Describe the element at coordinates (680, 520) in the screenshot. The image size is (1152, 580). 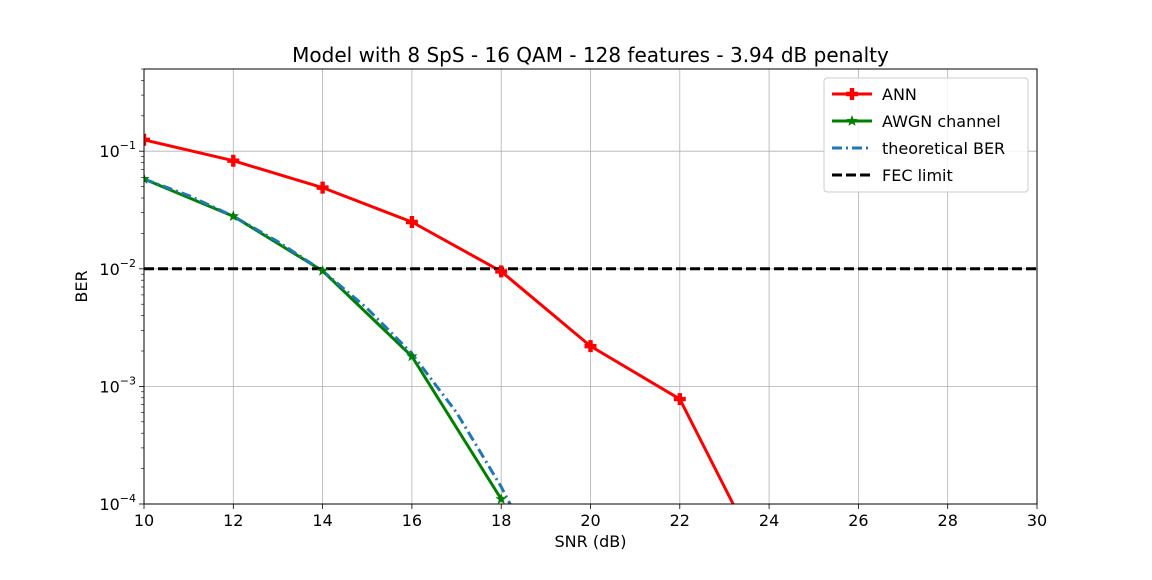
I see `x-tick-label: 22` at that location.